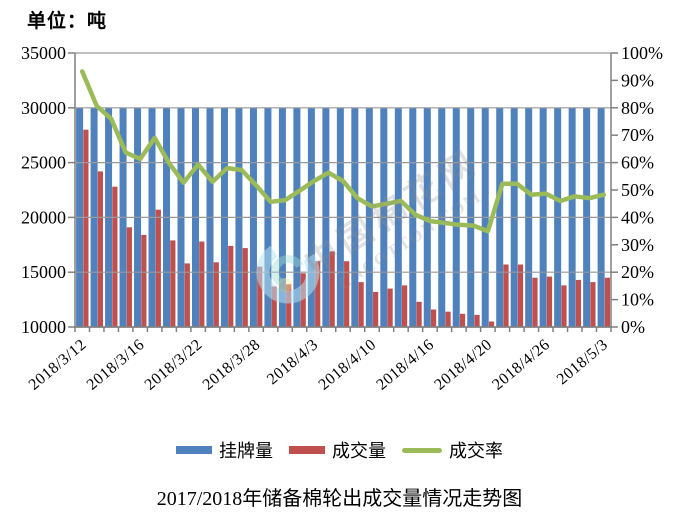 This screenshot has height=518, width=679. Describe the element at coordinates (521, 365) in the screenshot. I see `svg-text: 2018/4/26` at that location.